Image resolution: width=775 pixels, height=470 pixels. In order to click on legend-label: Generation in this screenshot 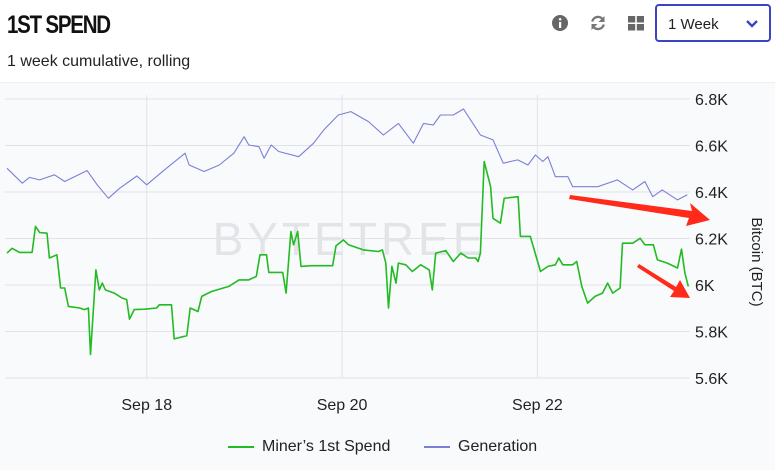, I will do `click(498, 446)`.